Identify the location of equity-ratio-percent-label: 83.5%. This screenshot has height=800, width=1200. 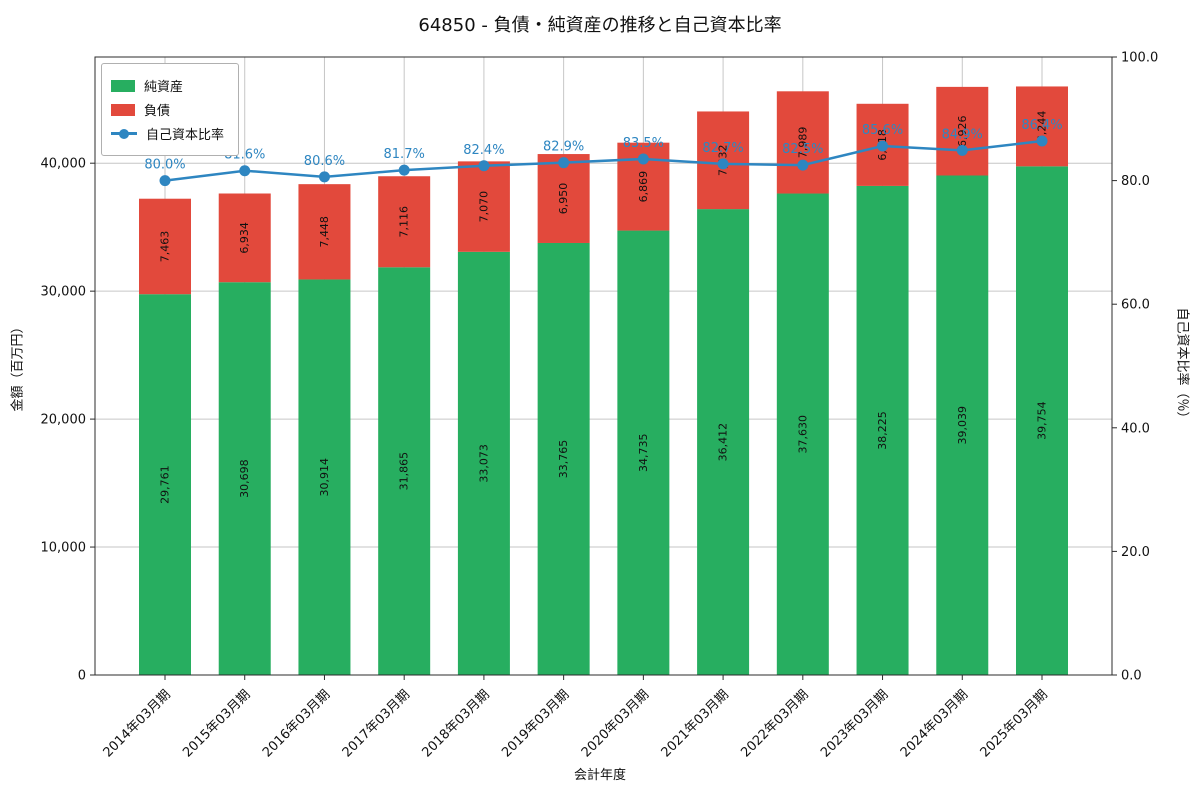
(643, 143).